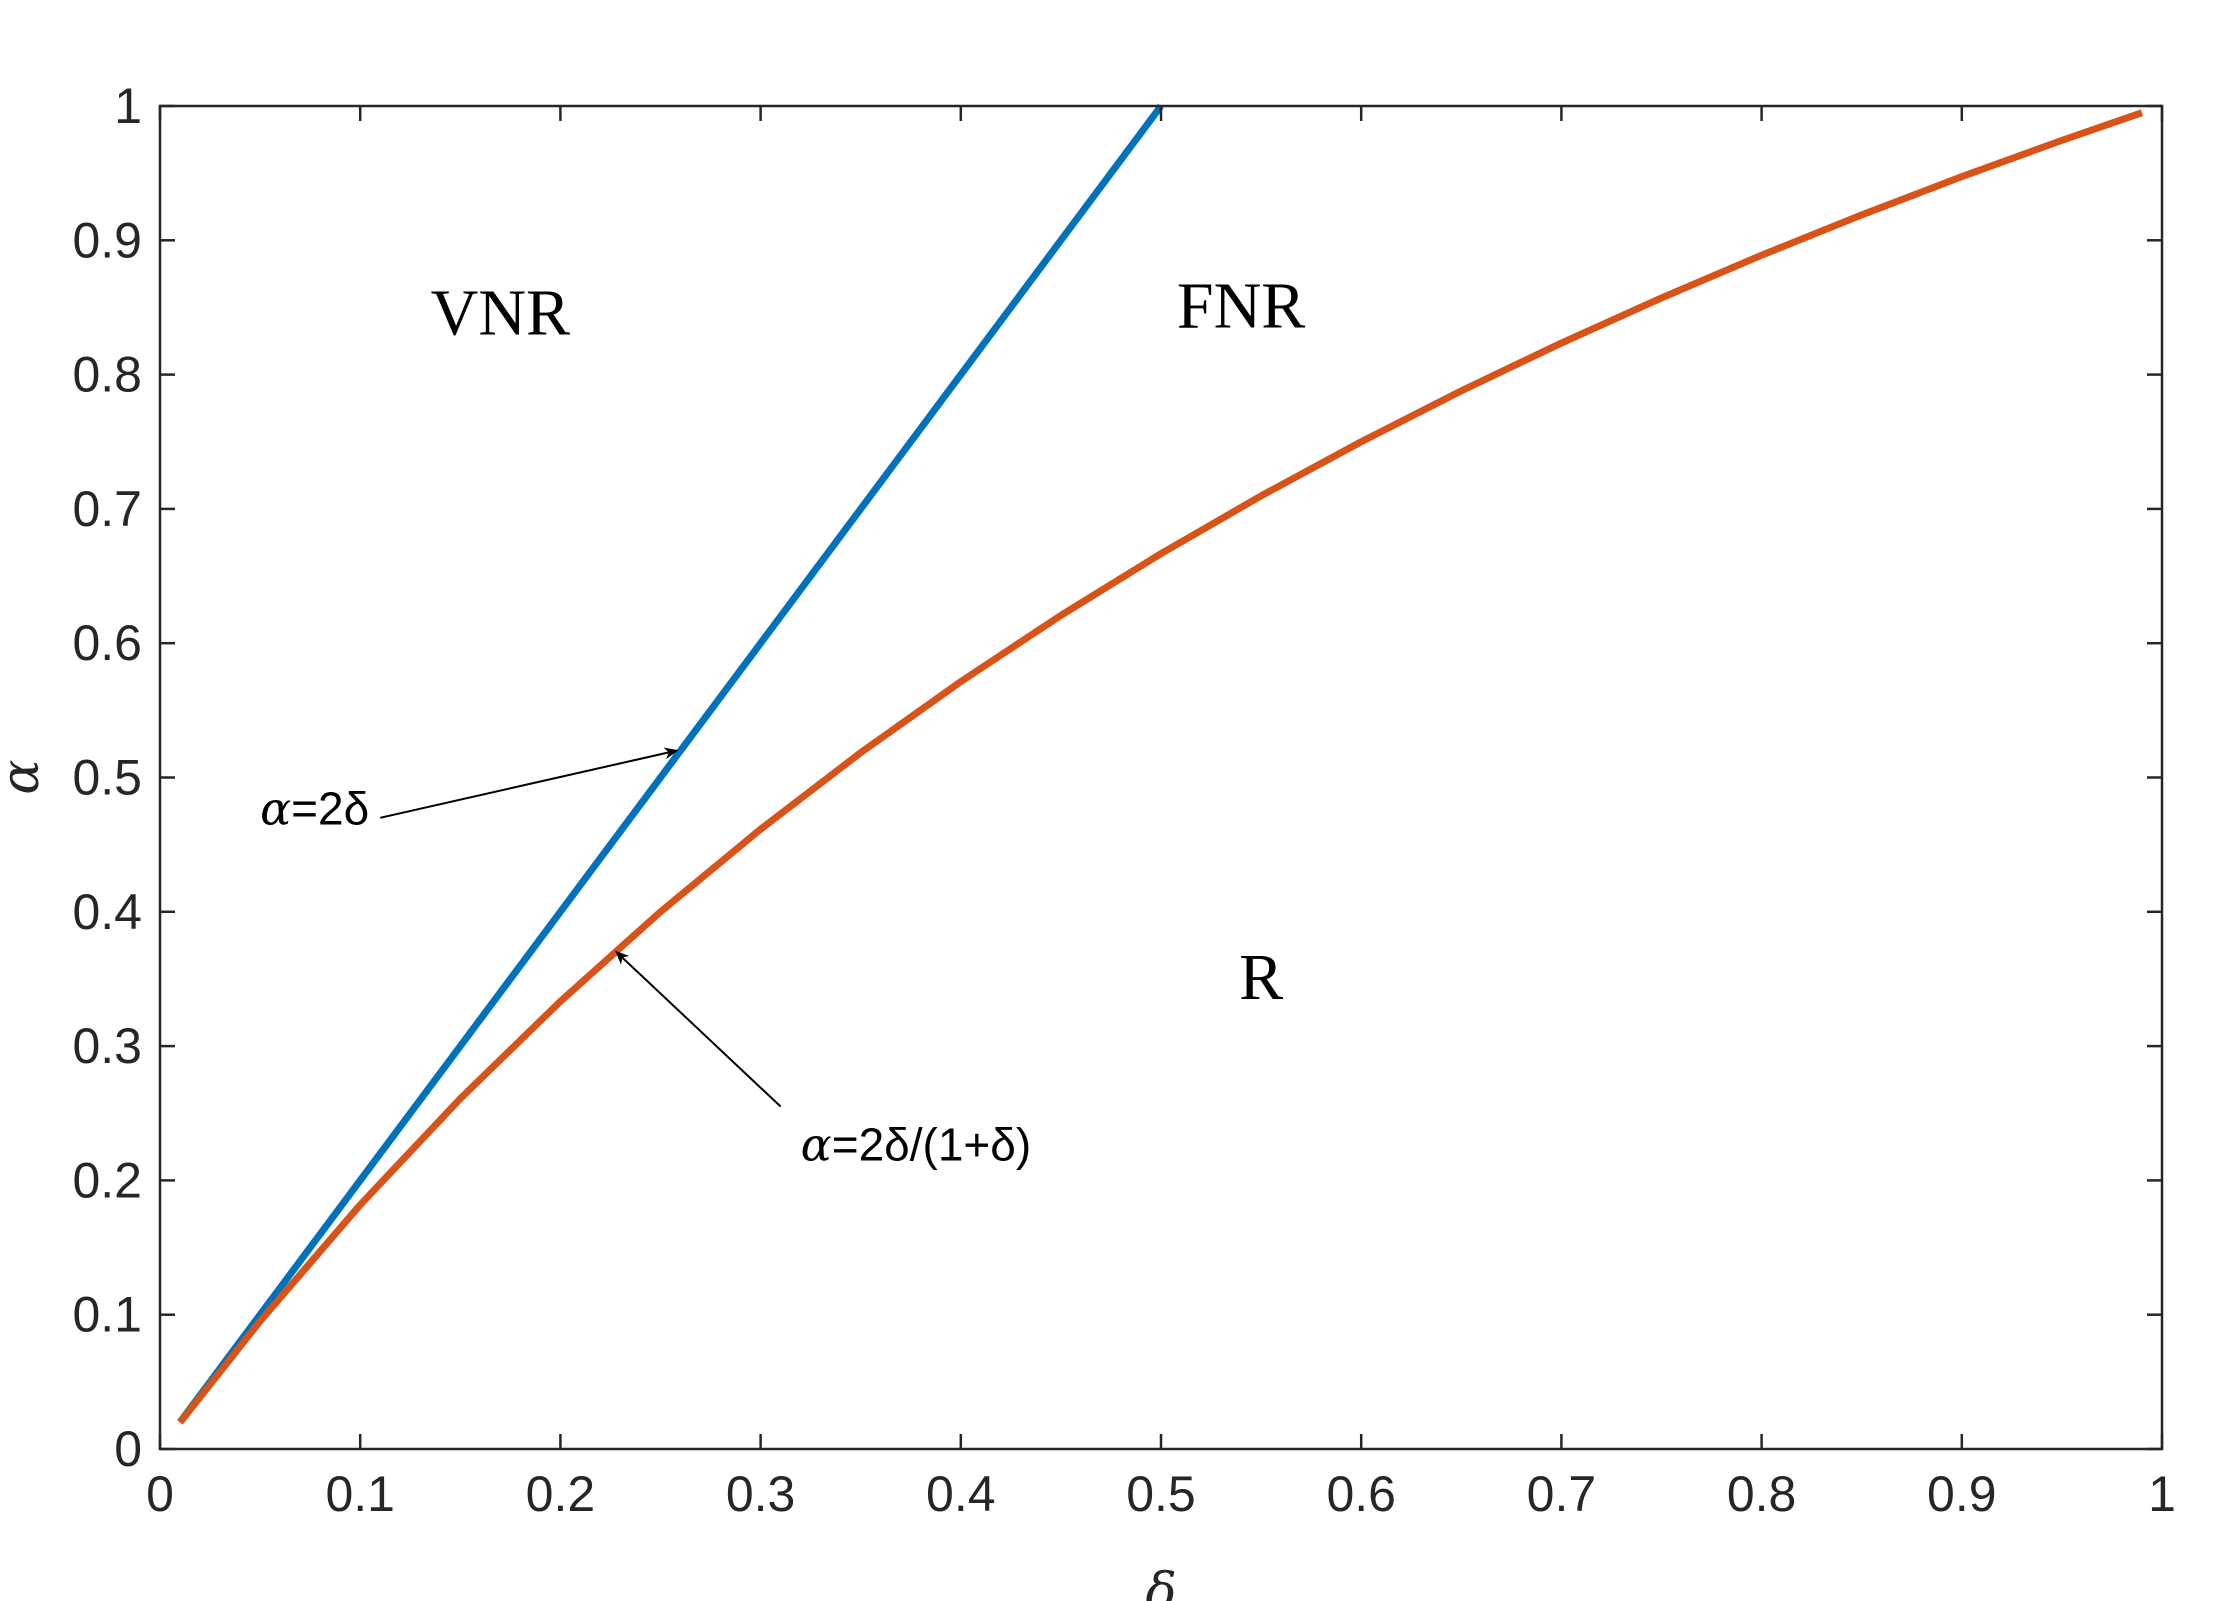 The height and width of the screenshot is (1601, 2238). What do you see at coordinates (1241, 306) in the screenshot?
I see `region-label-fnr: FNR` at bounding box center [1241, 306].